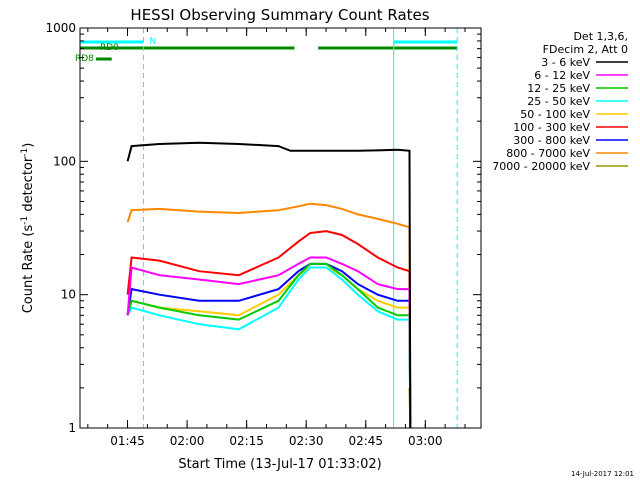  Describe the element at coordinates (425, 441) in the screenshot. I see `x-tick-label: 03:00` at that location.